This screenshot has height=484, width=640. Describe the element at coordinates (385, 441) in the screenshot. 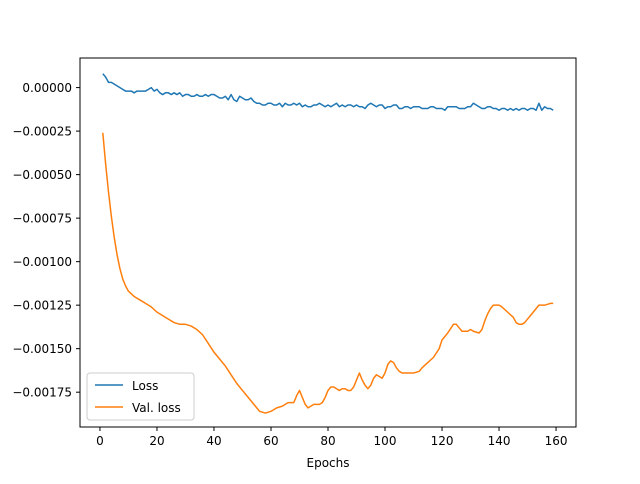

I see `x-tick-label: 100` at that location.